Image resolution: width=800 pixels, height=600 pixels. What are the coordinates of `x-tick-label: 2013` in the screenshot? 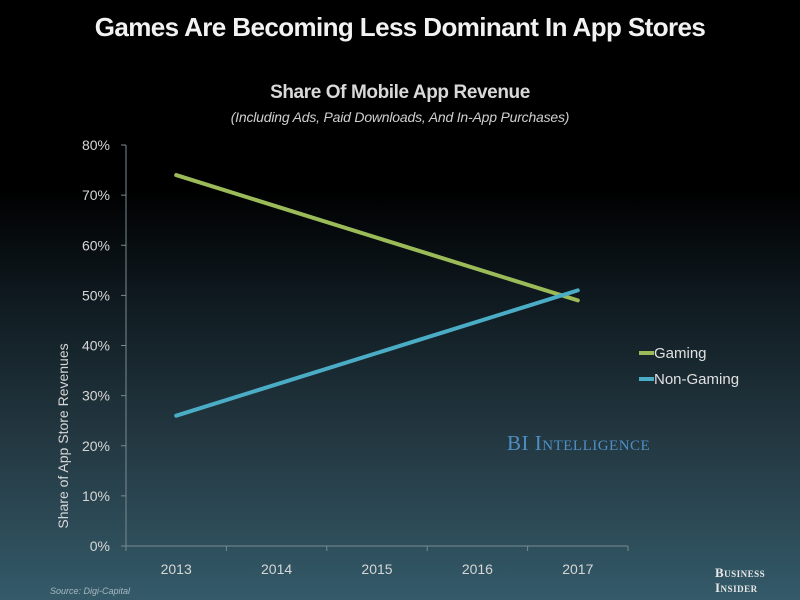 It's located at (176, 569).